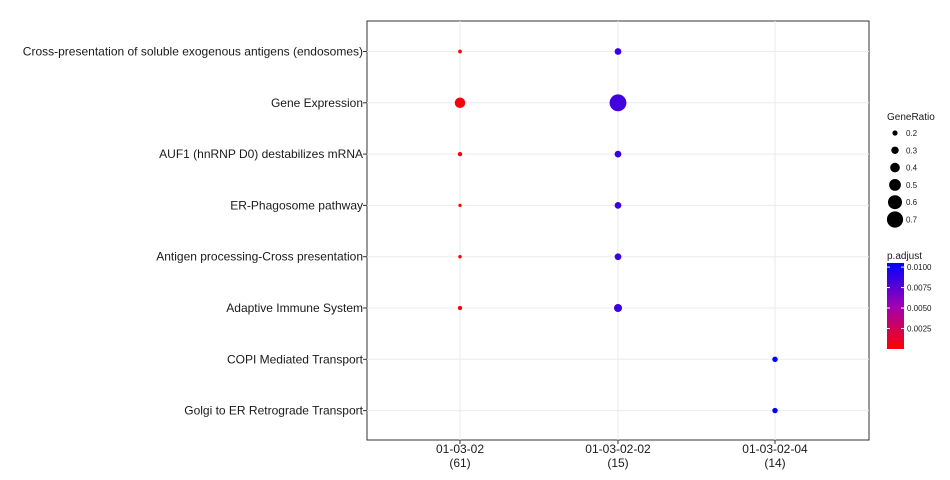 This screenshot has height=480, width=950. I want to click on size-legend-label: 0.4, so click(912, 168).